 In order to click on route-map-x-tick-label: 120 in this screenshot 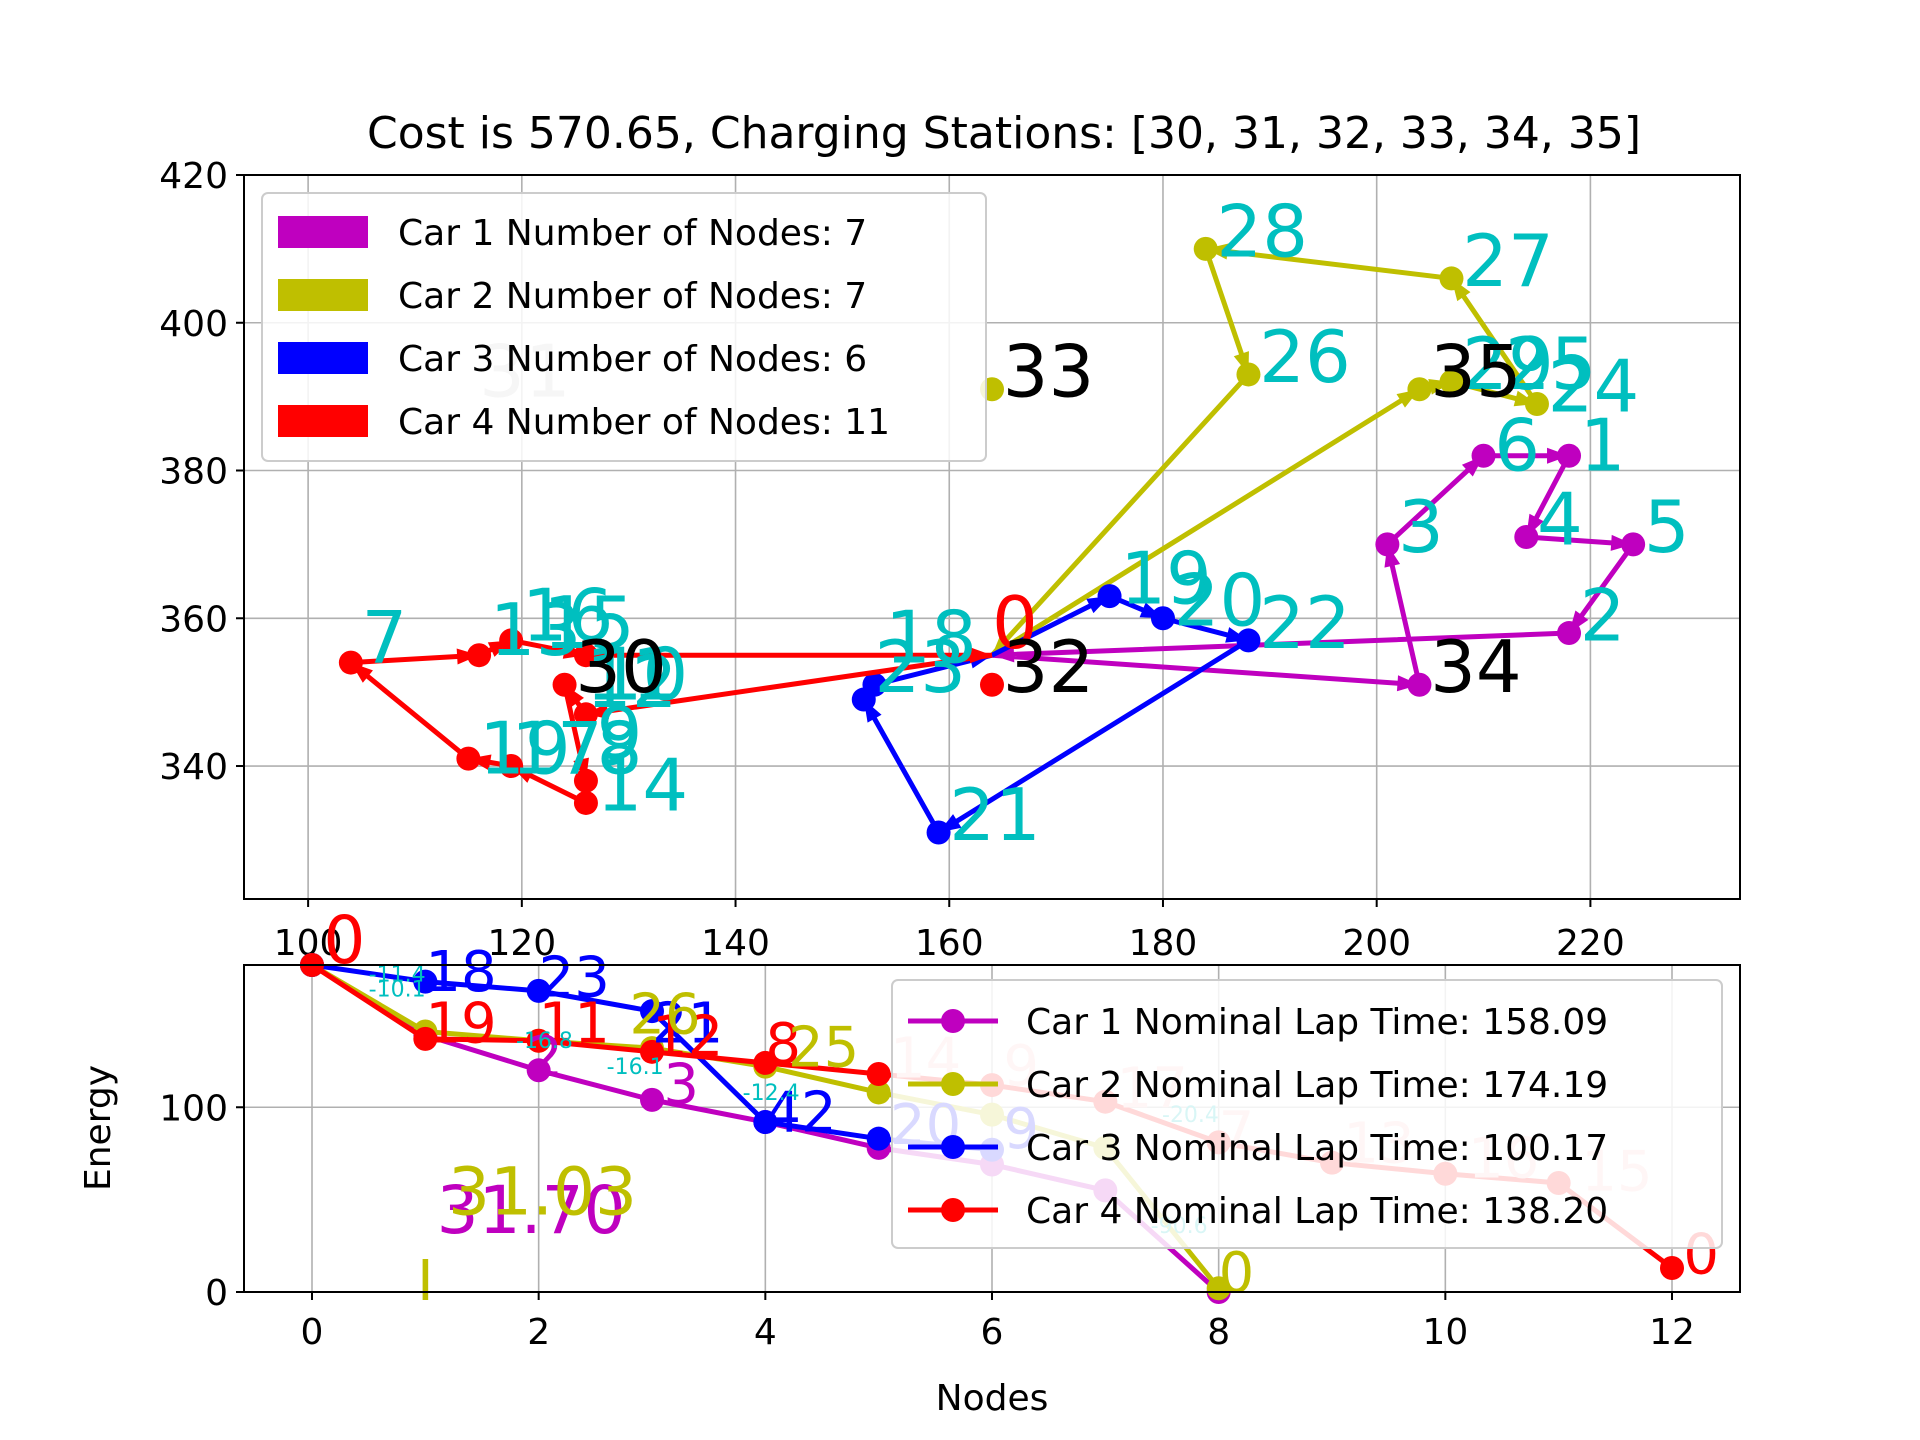, I will do `click(521, 943)`.